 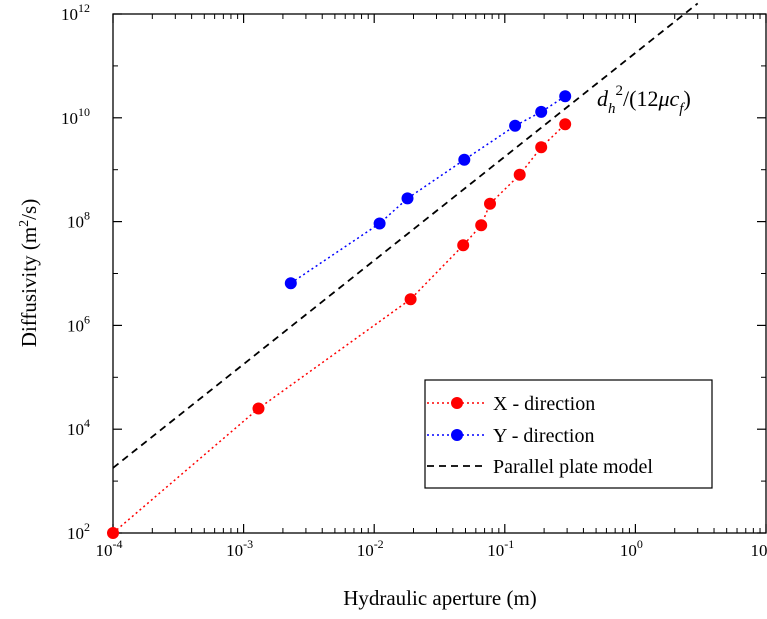 I want to click on y-tick-label: 10⁸, so click(x=78, y=220).